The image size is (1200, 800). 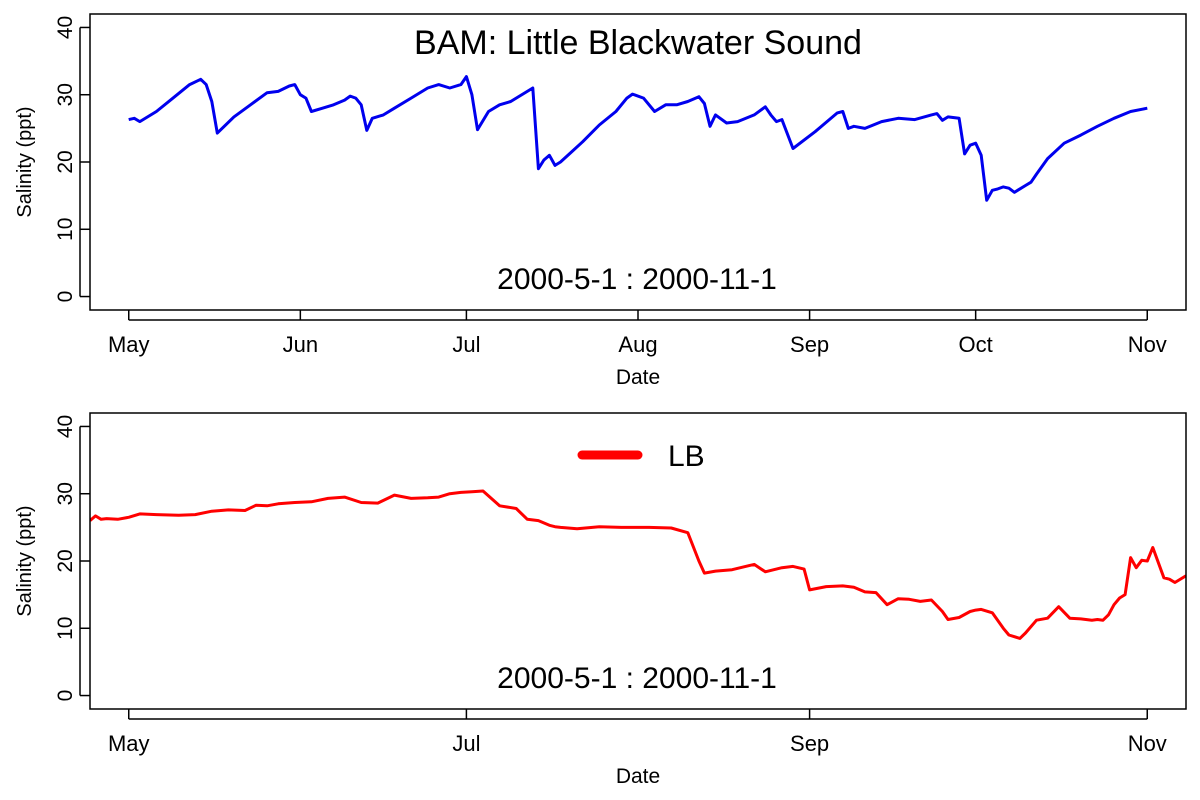 What do you see at coordinates (641, 456) in the screenshot?
I see `legend: LB` at bounding box center [641, 456].